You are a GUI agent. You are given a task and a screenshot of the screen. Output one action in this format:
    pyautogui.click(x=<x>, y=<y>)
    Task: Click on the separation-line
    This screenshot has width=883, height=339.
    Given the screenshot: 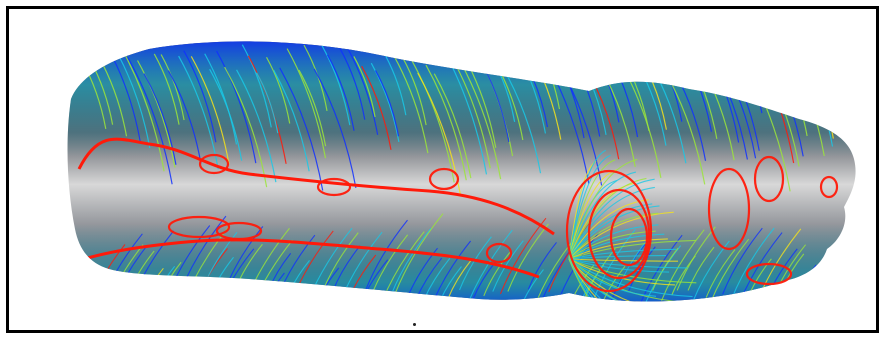 What is the action you would take?
    pyautogui.click(x=311, y=258)
    